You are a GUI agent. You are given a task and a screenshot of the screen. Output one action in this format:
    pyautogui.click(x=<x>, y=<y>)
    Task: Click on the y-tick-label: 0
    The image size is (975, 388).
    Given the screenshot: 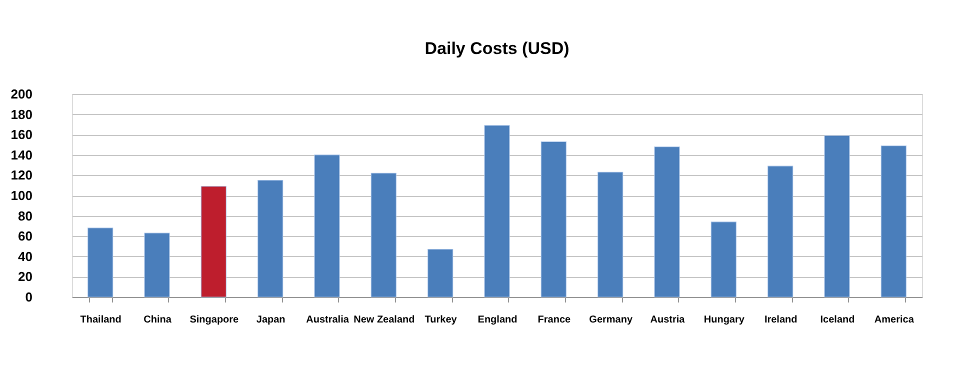 What is the action you would take?
    pyautogui.click(x=28, y=297)
    